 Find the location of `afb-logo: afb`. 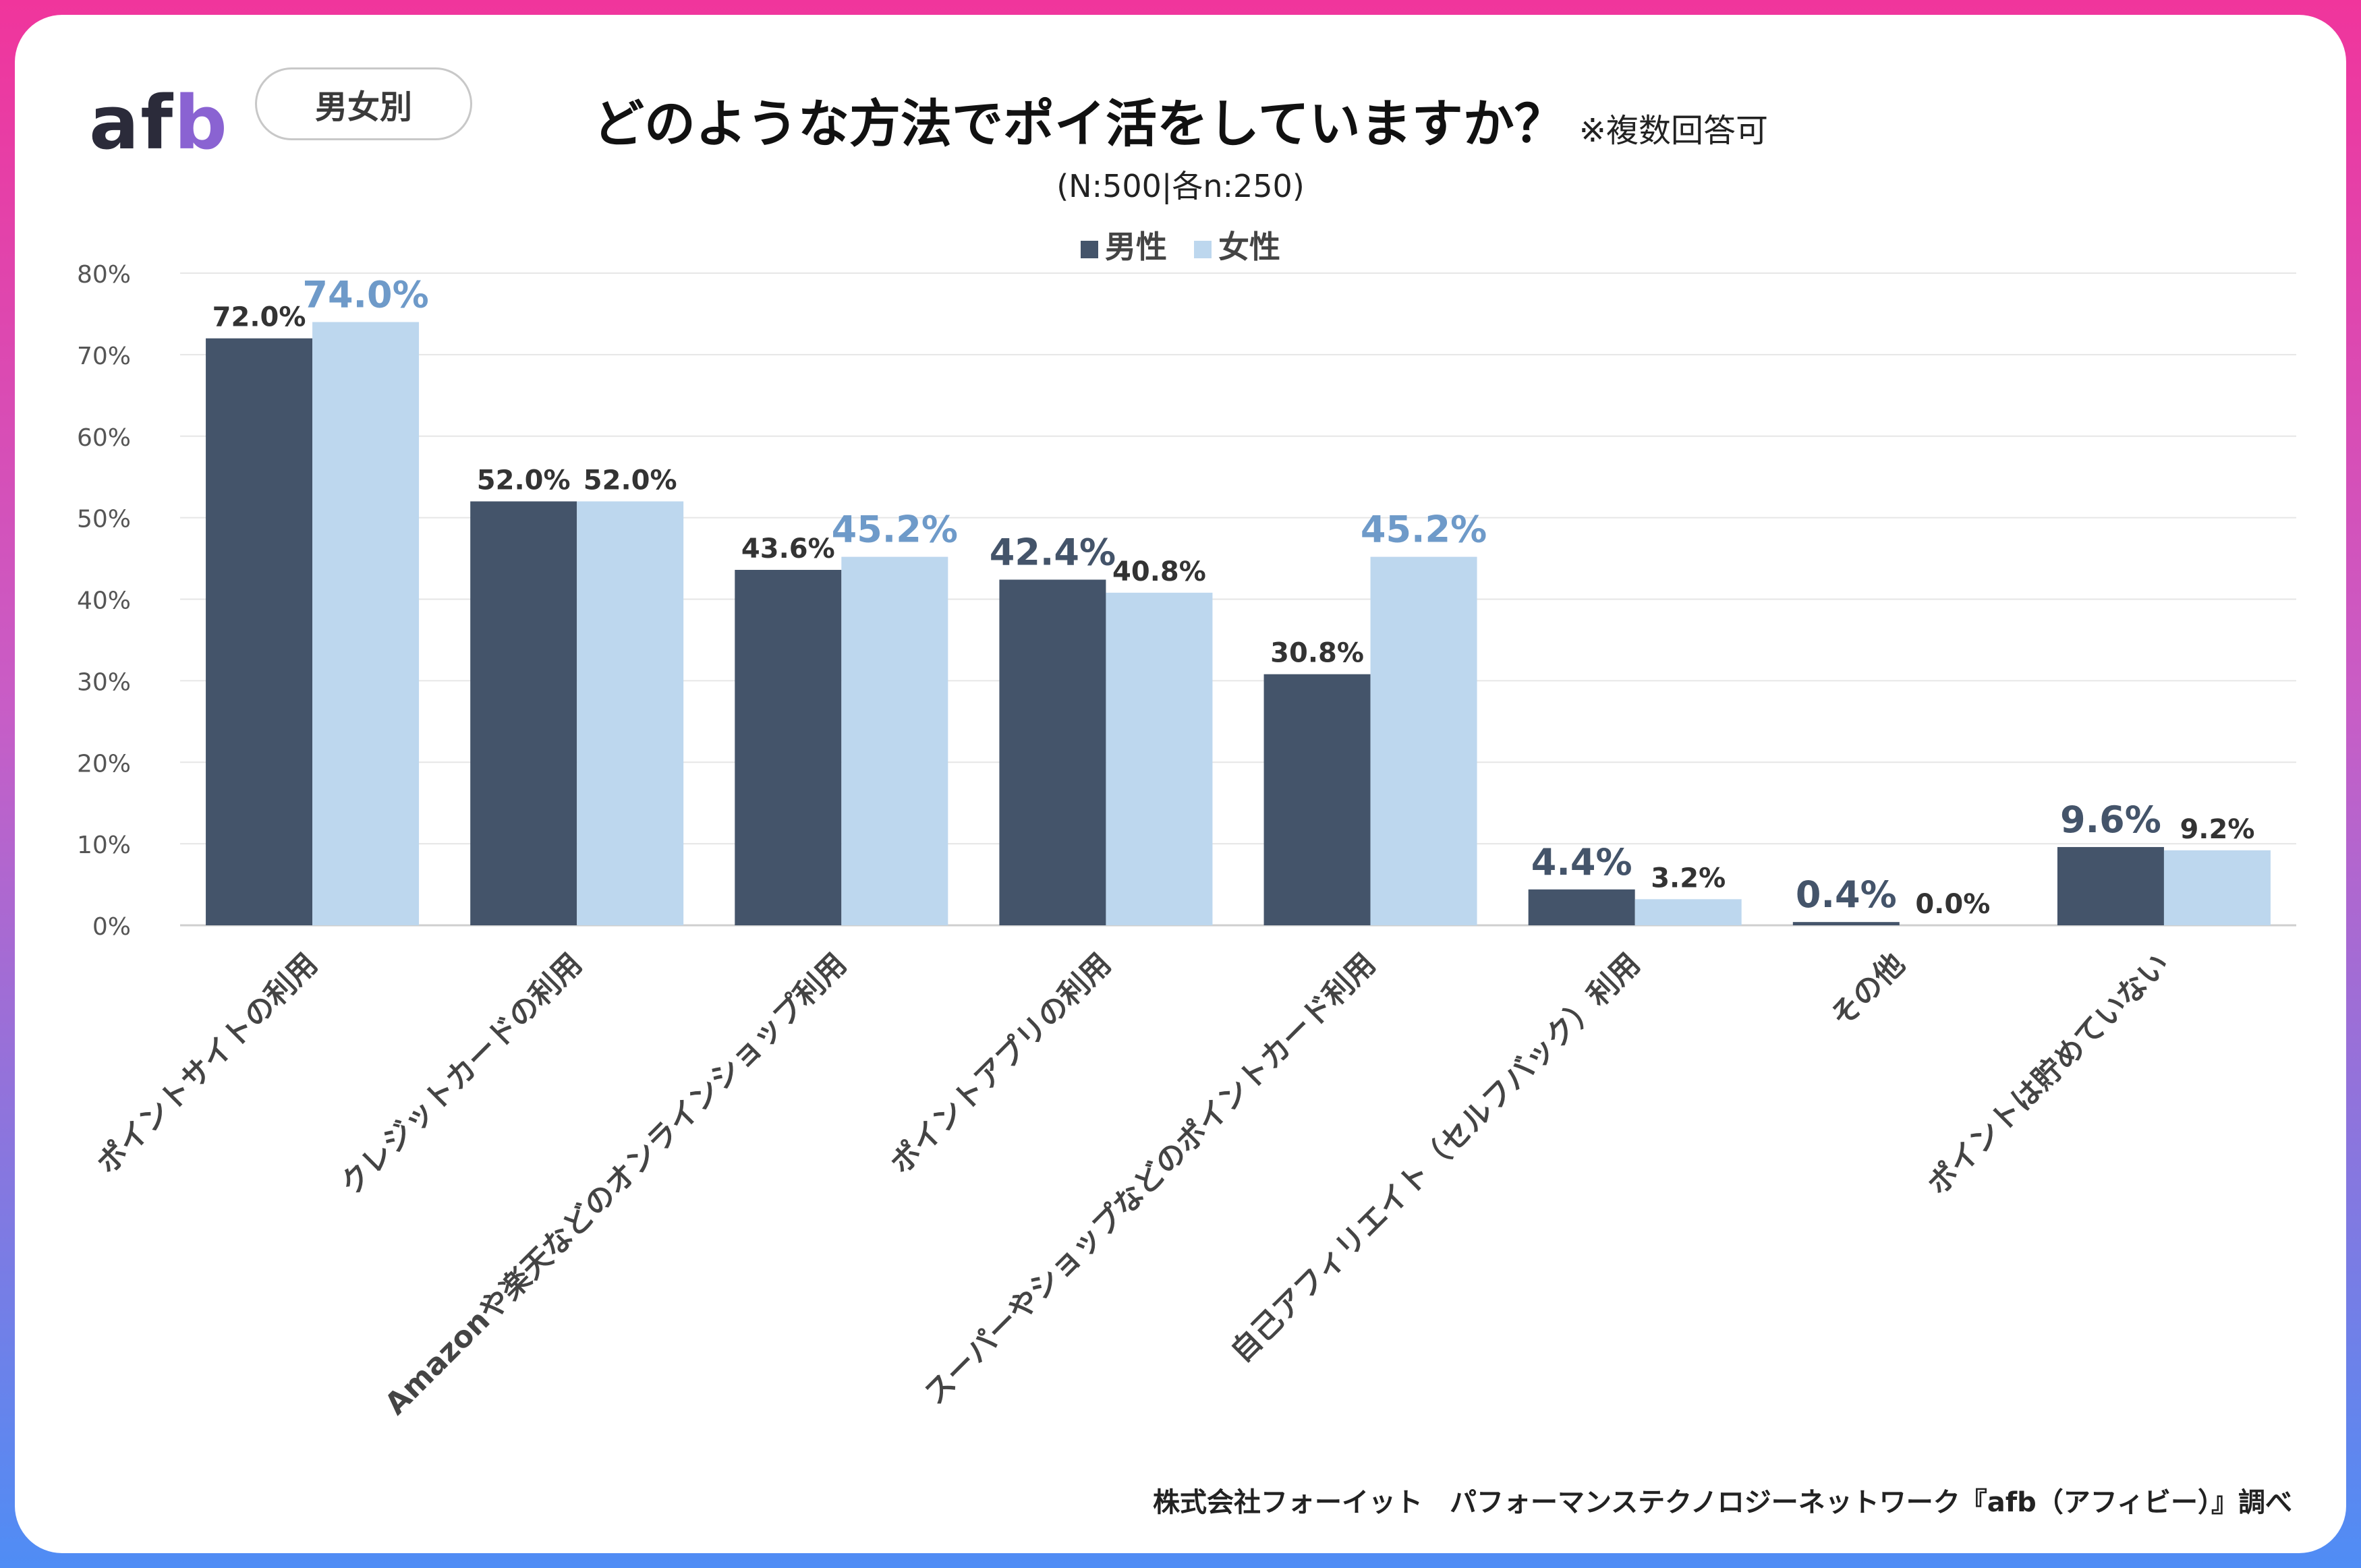

afb-logo: afb is located at coordinates (159, 123).